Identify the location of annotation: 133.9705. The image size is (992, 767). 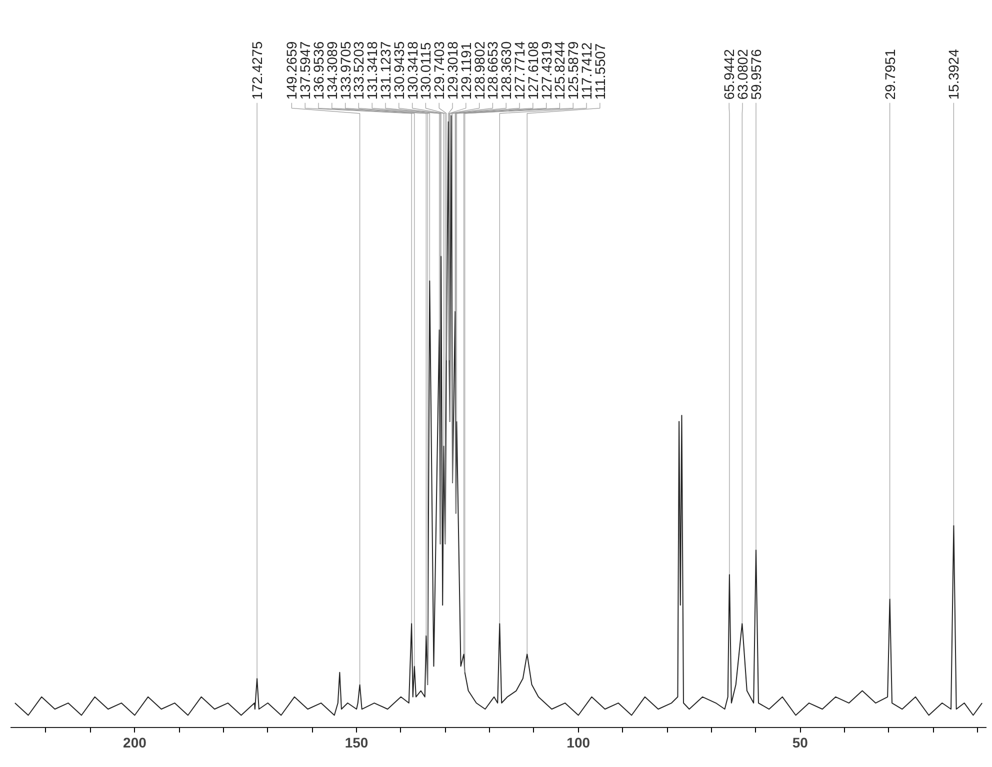
(345, 70).